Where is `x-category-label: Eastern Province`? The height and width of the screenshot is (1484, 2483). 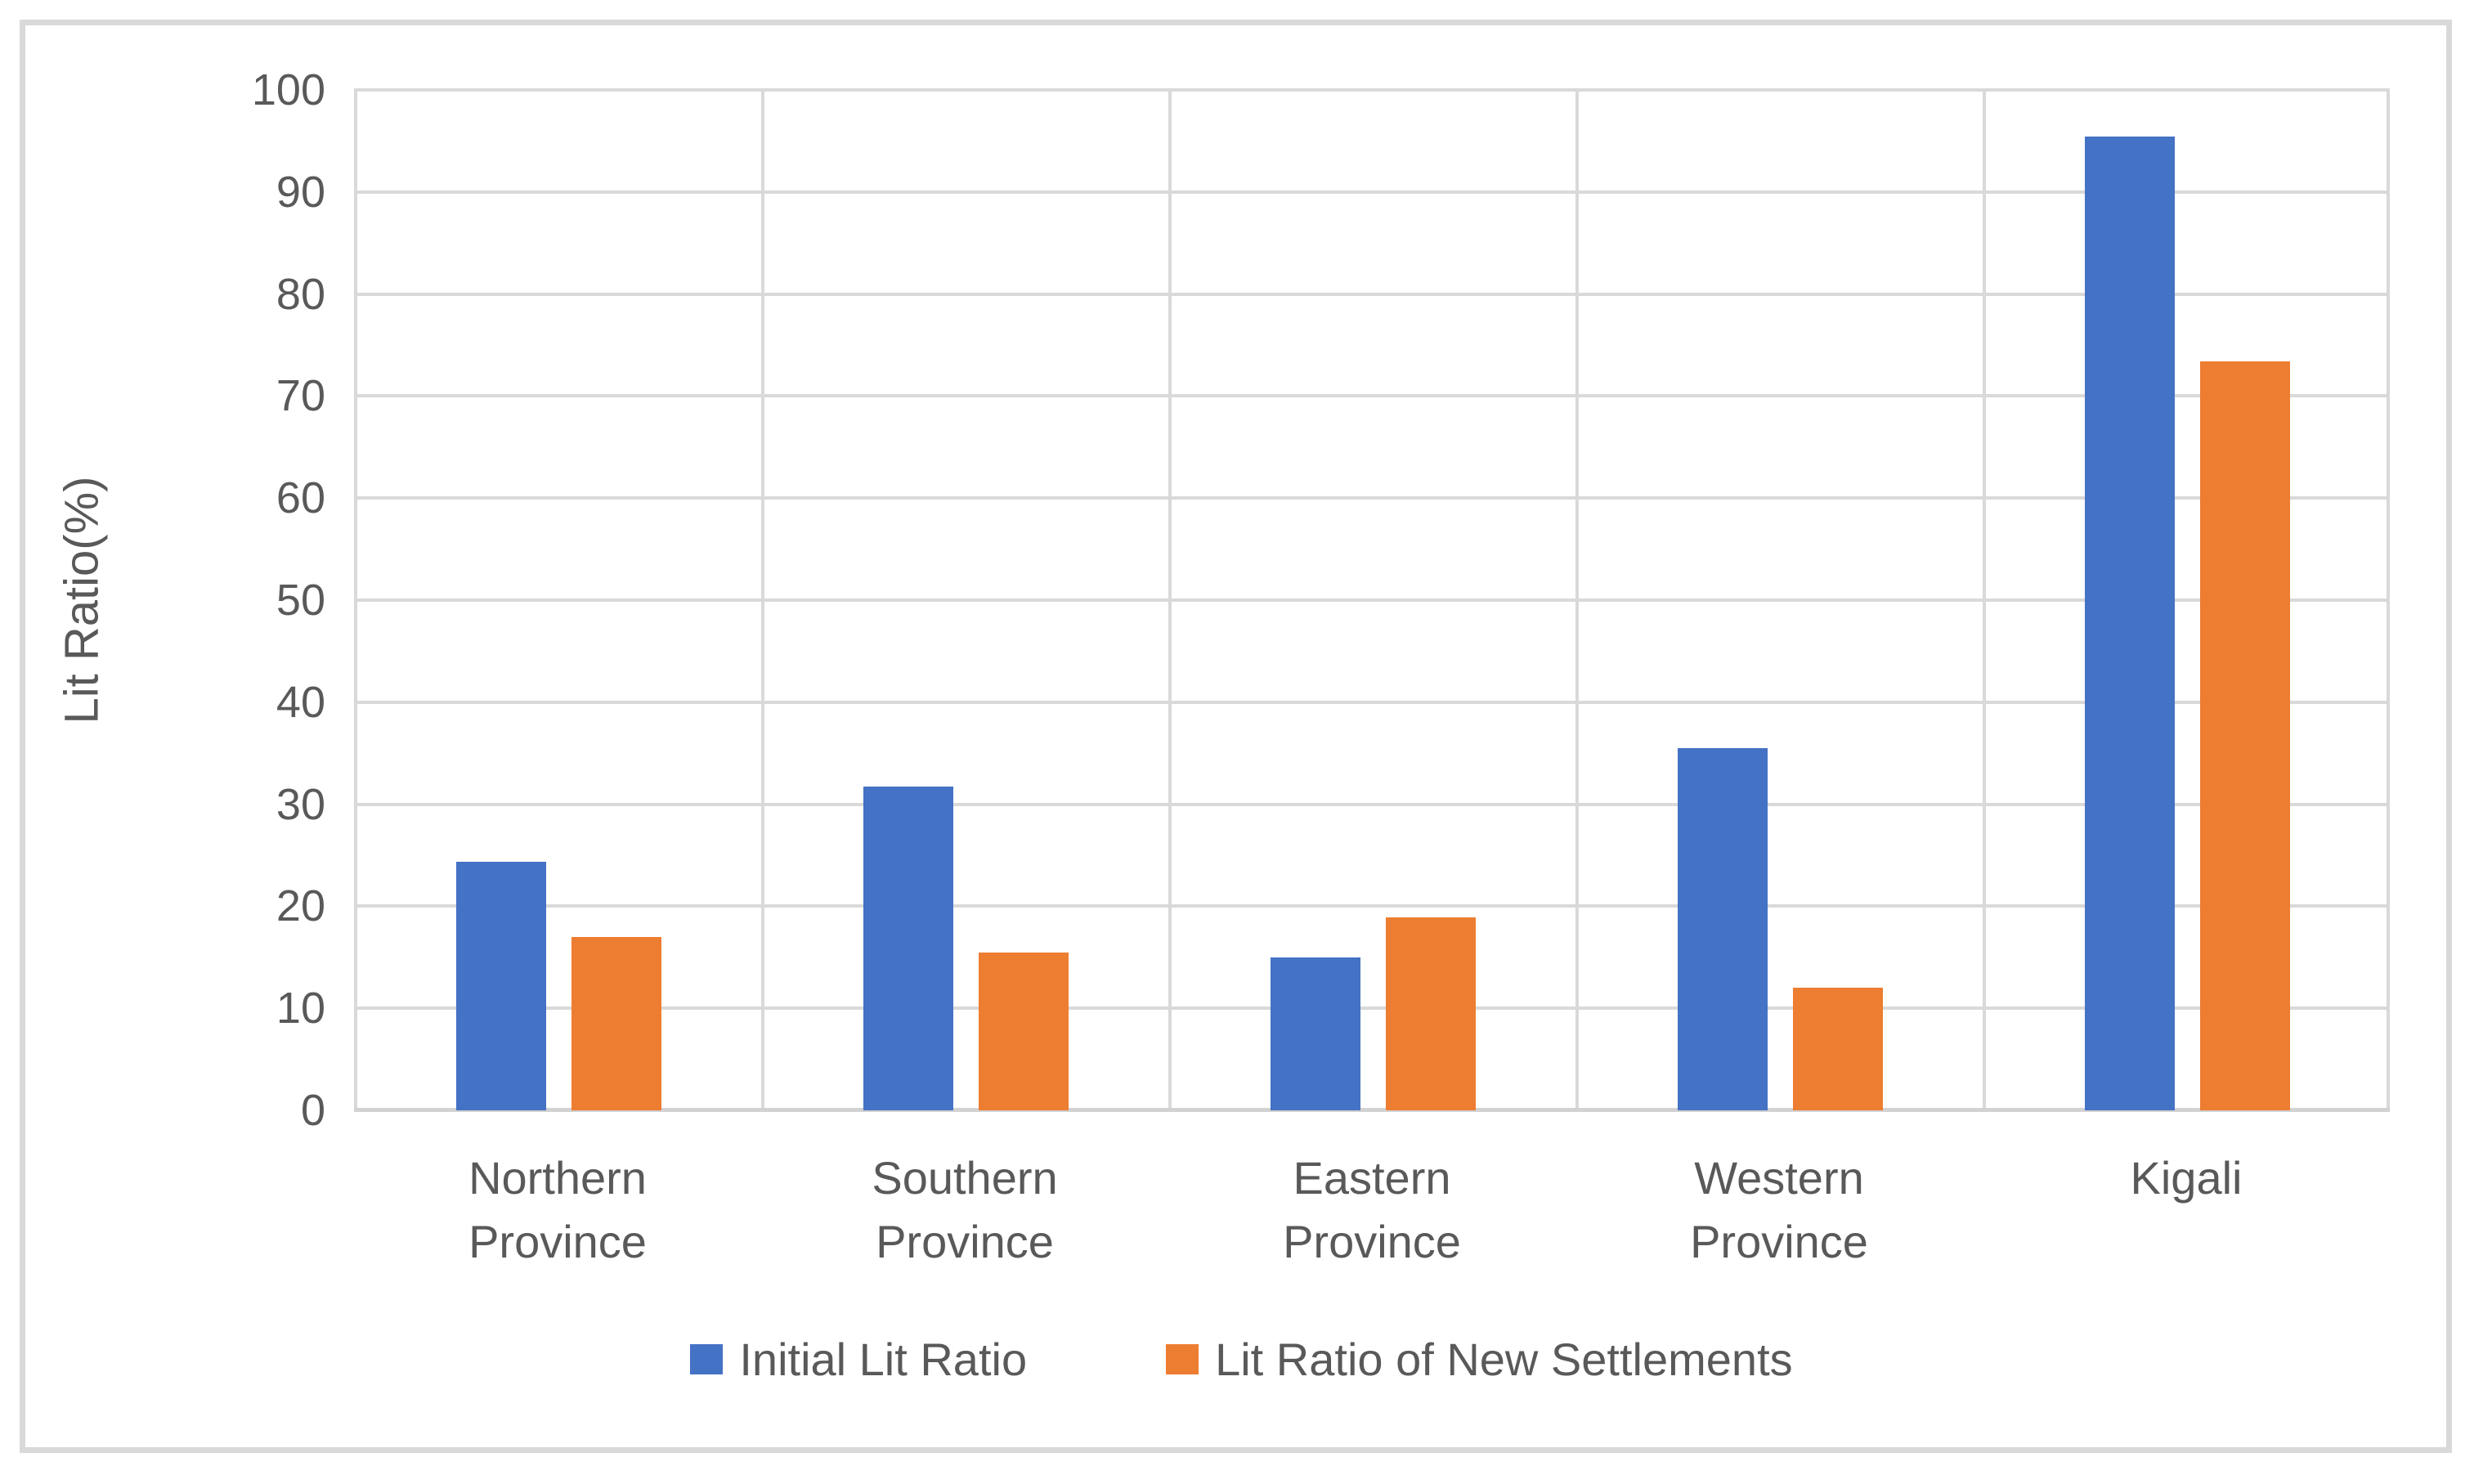 x-category-label: Eastern Province is located at coordinates (1372, 1209).